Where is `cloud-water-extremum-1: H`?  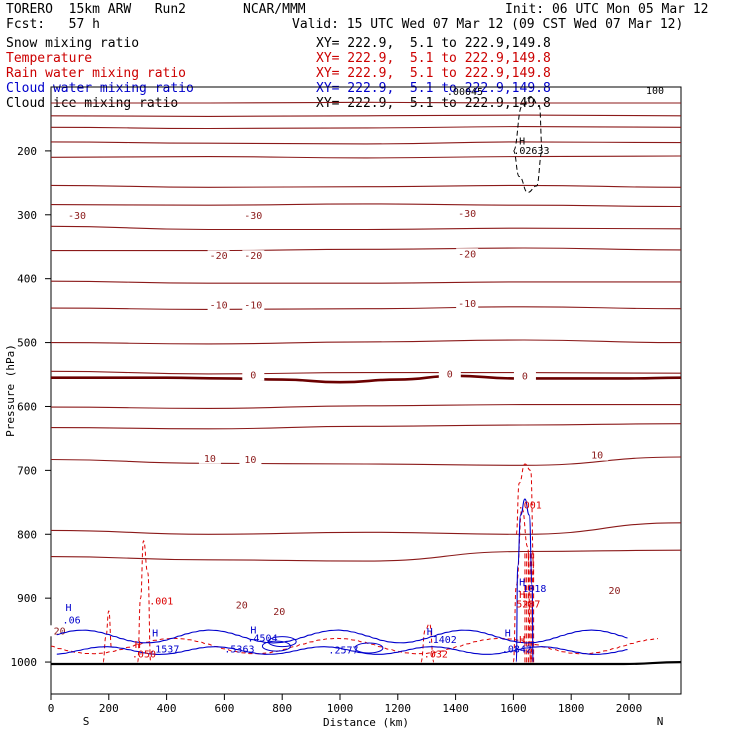
cloud-water-extremum-1: H is located at coordinates (155, 633).